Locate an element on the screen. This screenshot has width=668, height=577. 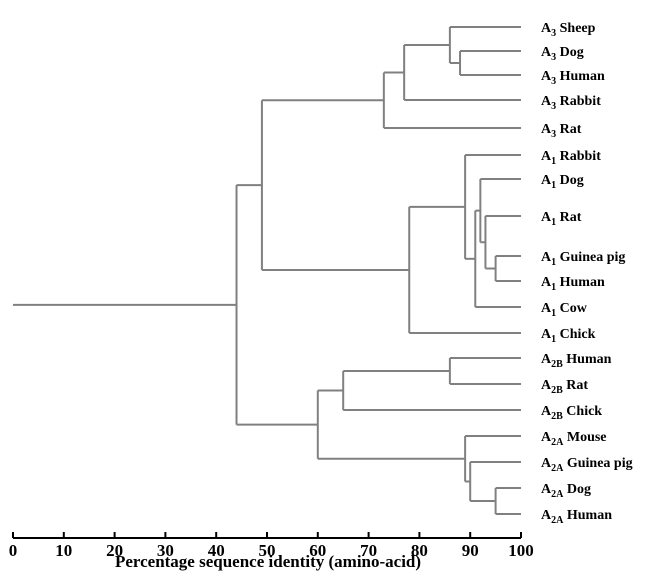
x-tick-label: 70 is located at coordinates (368, 550).